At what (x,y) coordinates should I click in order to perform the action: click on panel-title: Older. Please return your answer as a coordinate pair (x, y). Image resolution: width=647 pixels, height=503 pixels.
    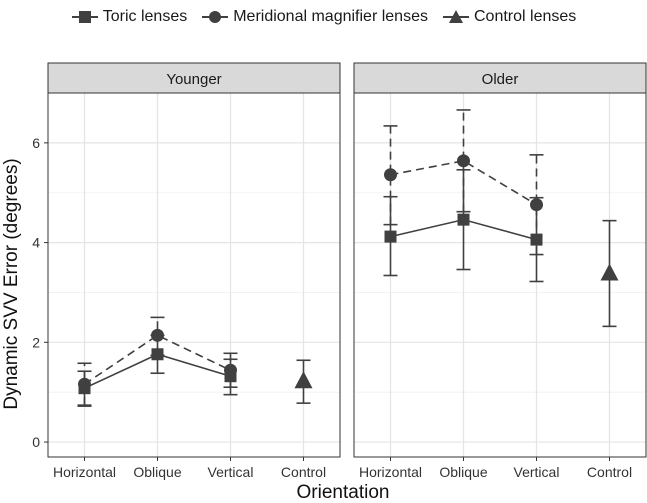
    Looking at the image, I should click on (500, 79).